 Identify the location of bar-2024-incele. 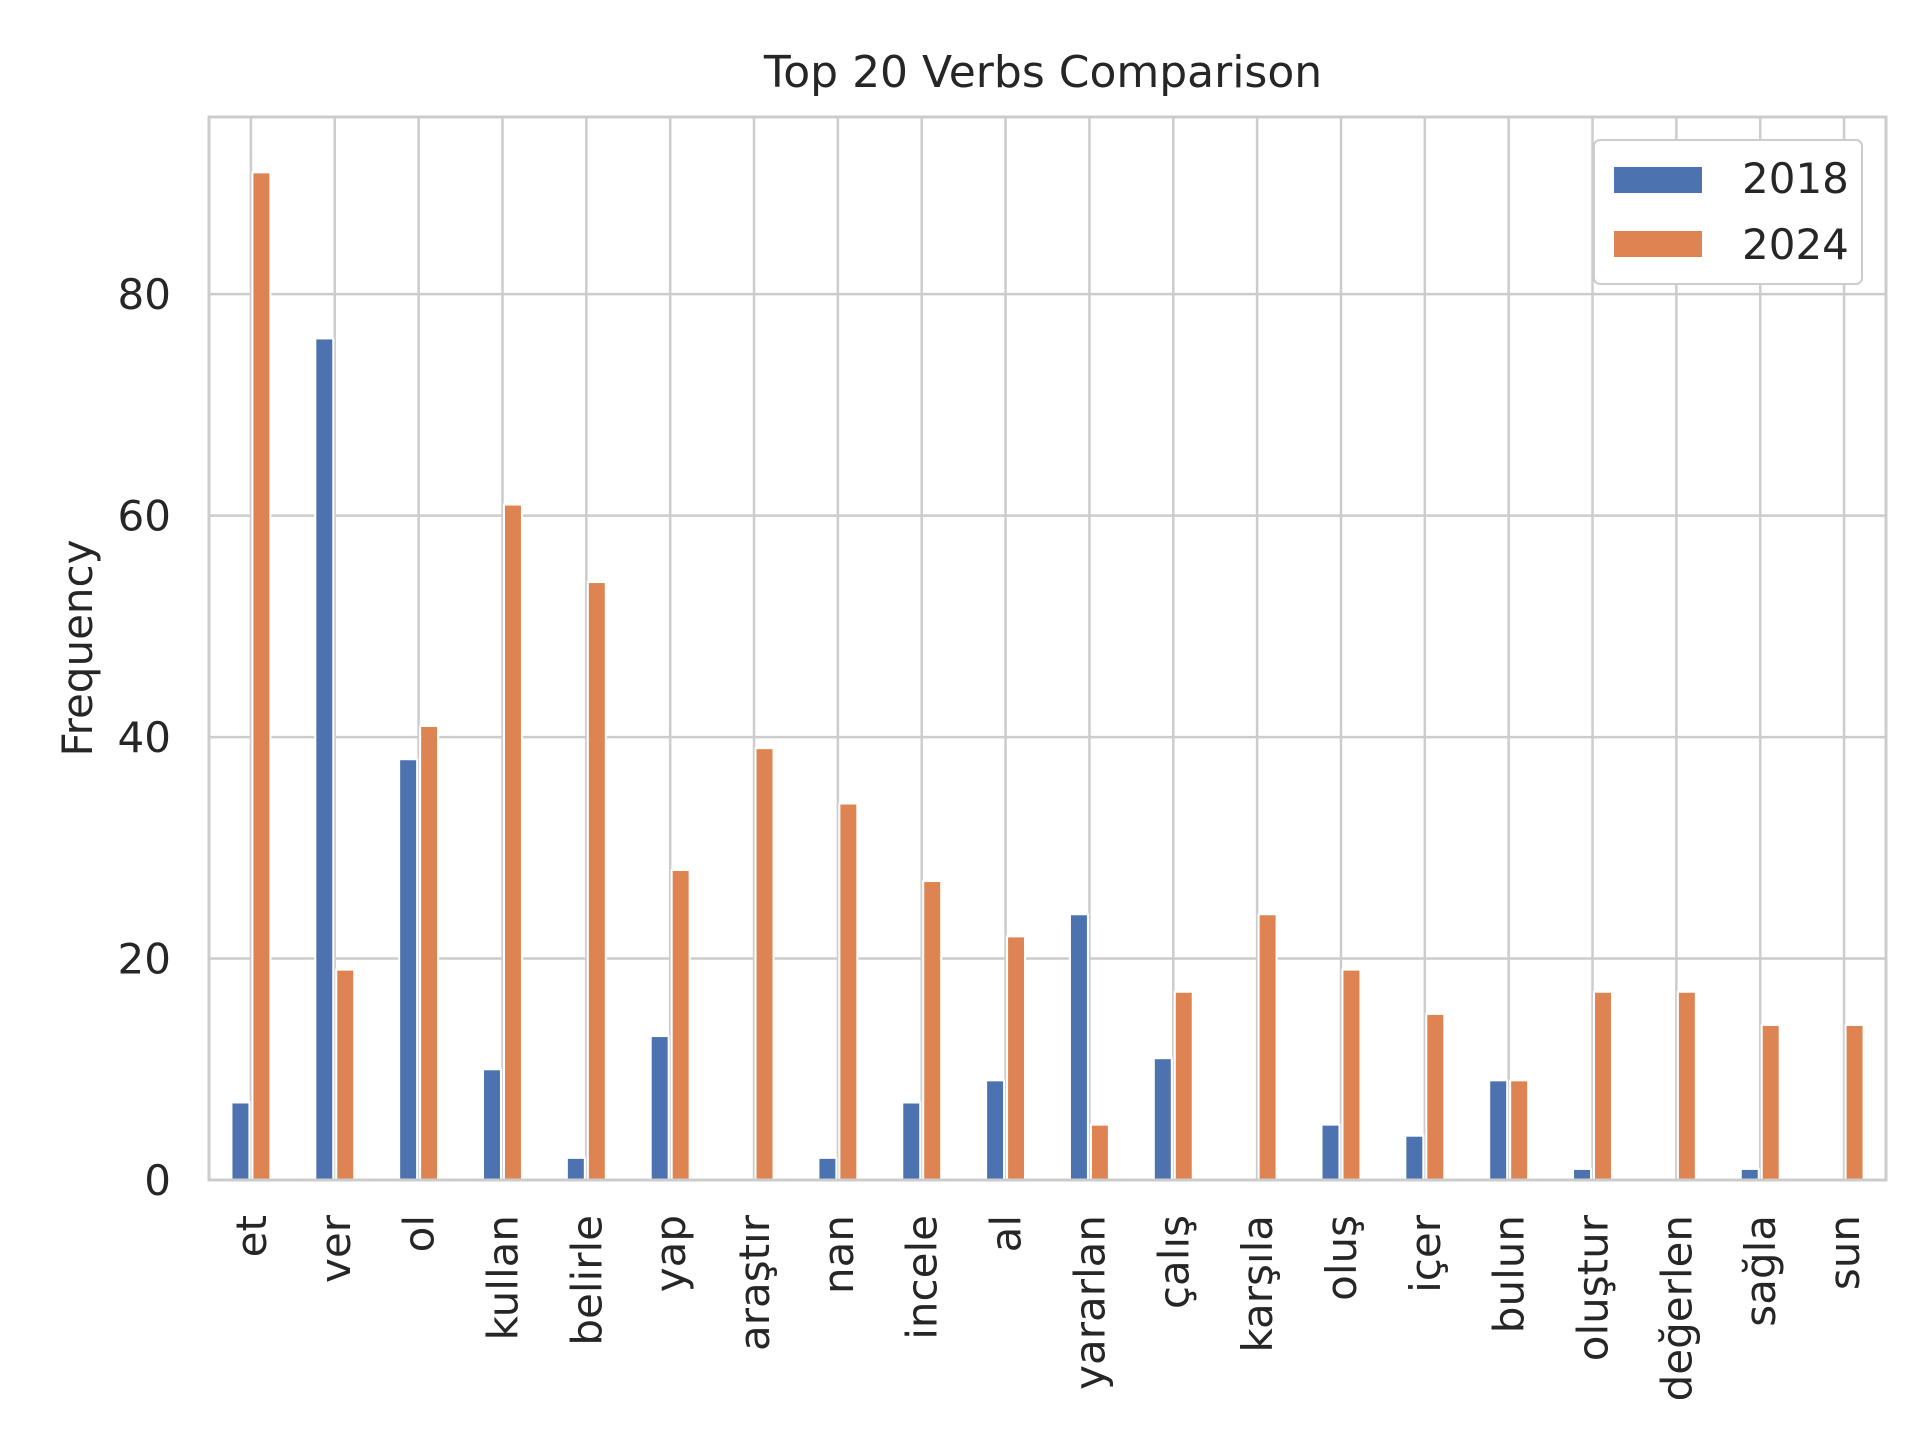
(932, 1030).